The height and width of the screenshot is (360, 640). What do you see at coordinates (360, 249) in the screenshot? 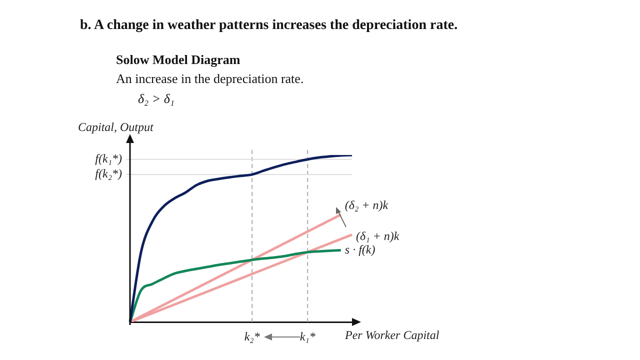
I see `series-label: s · f(k)` at bounding box center [360, 249].